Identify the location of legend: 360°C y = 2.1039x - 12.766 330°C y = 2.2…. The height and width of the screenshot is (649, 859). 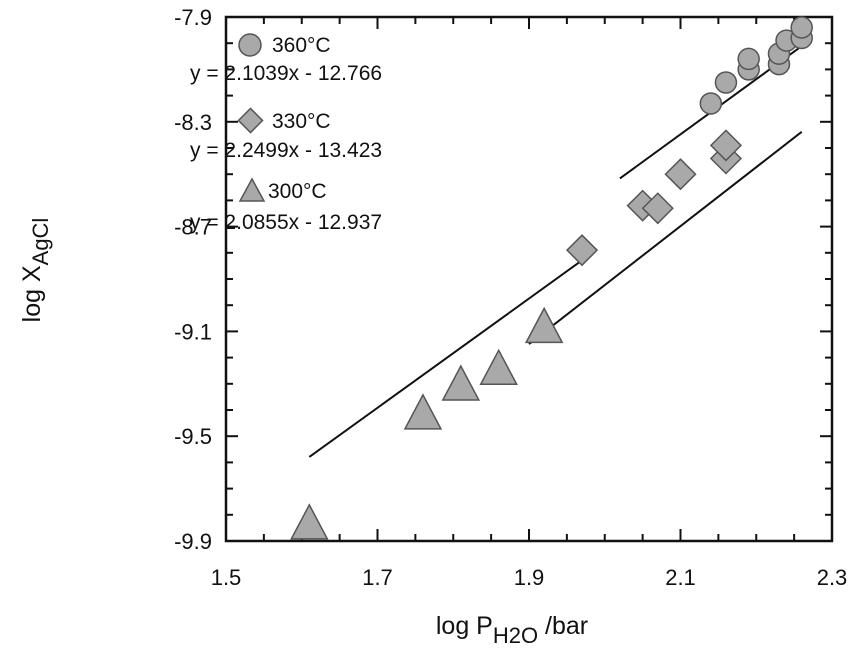
(286, 133).